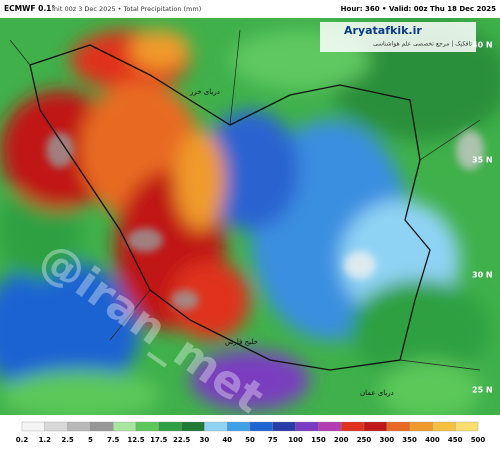 The image size is (500, 463). Describe the element at coordinates (482, 390) in the screenshot. I see `lat-label: 25 N` at that location.